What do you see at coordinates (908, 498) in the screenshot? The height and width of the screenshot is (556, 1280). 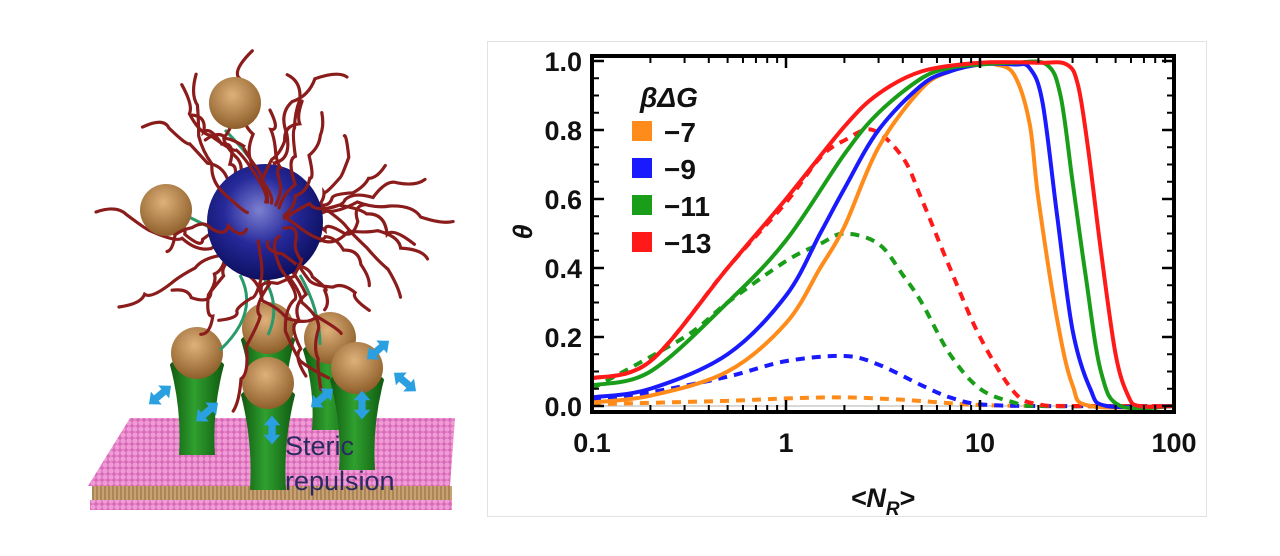 I see `x-axis-label-end: >` at bounding box center [908, 498].